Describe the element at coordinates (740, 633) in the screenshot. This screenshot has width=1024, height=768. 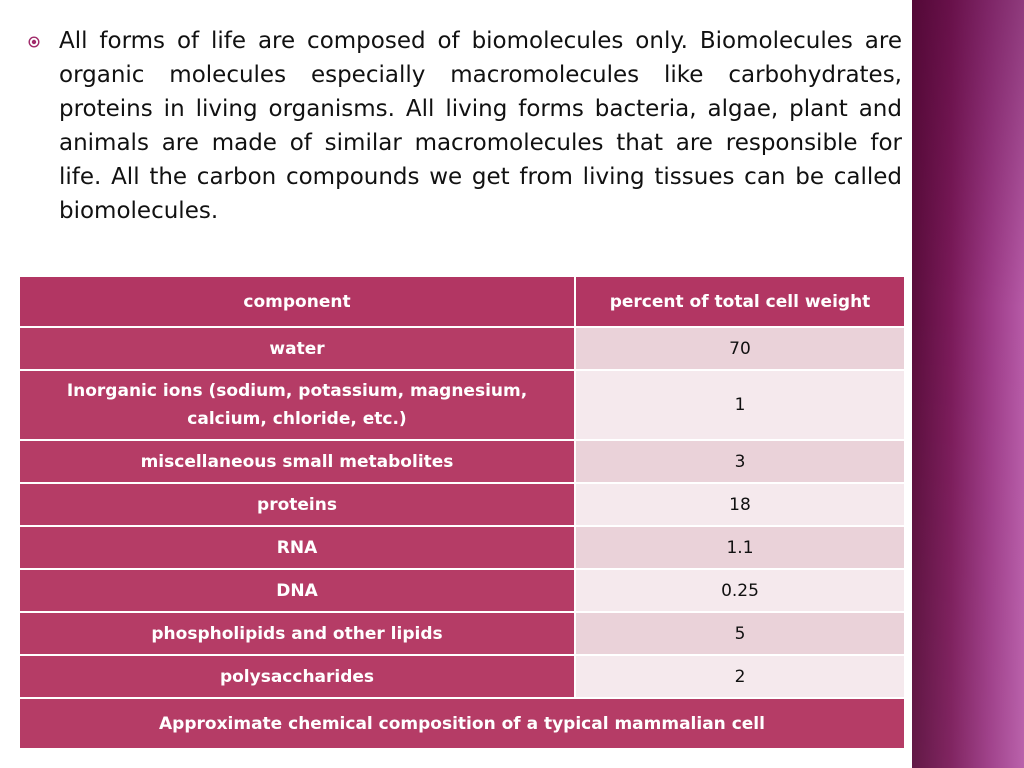
I see `percent-cell: 5` at that location.